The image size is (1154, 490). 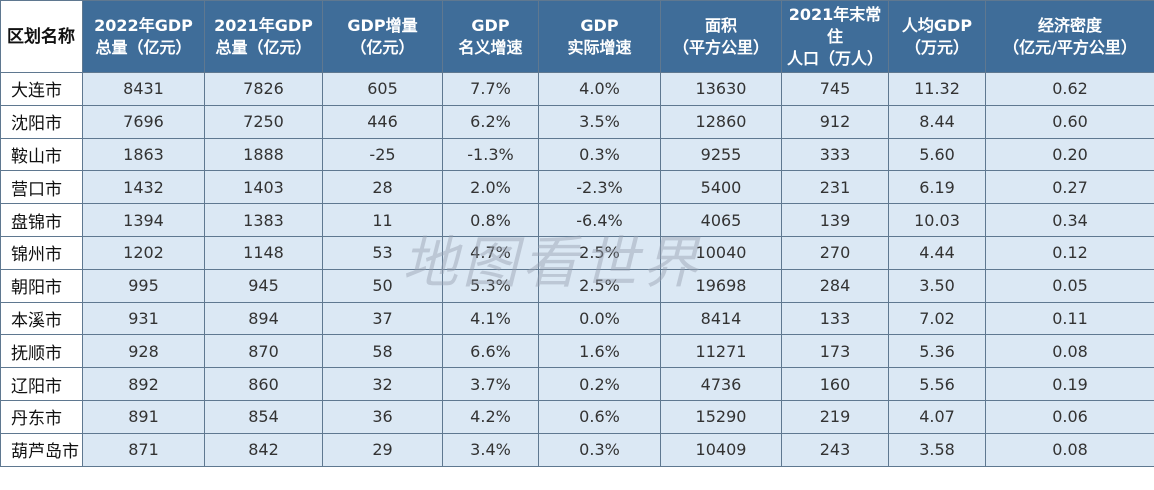 I want to click on data-cell: 13630, so click(x=721, y=89).